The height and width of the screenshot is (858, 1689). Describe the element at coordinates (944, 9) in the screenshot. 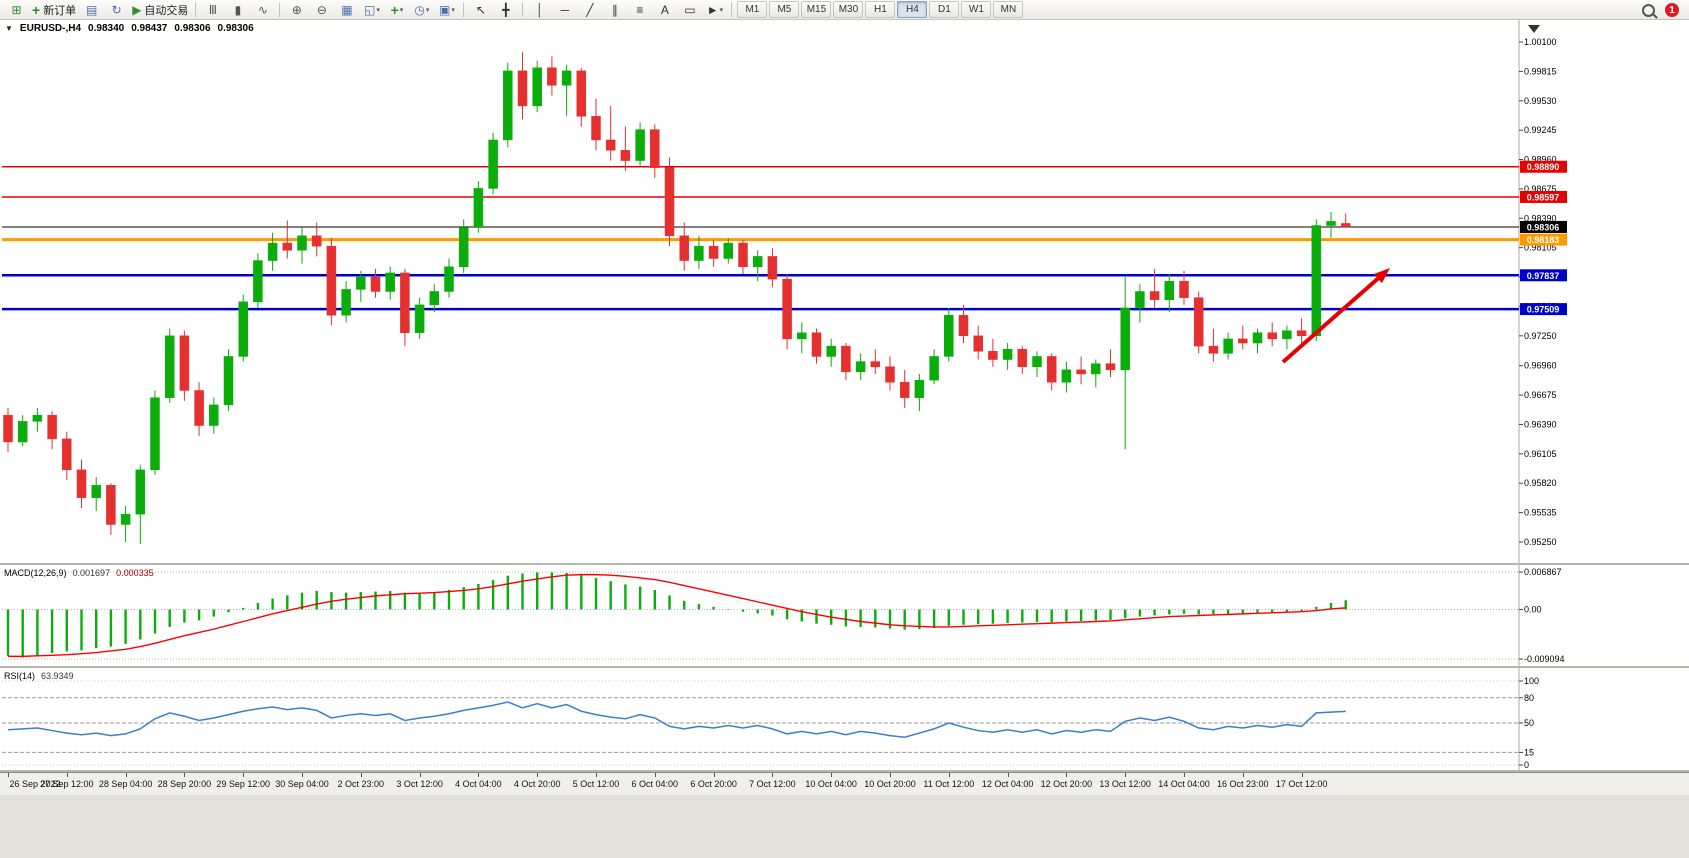

I see `timeframe-button-d1: D1` at that location.